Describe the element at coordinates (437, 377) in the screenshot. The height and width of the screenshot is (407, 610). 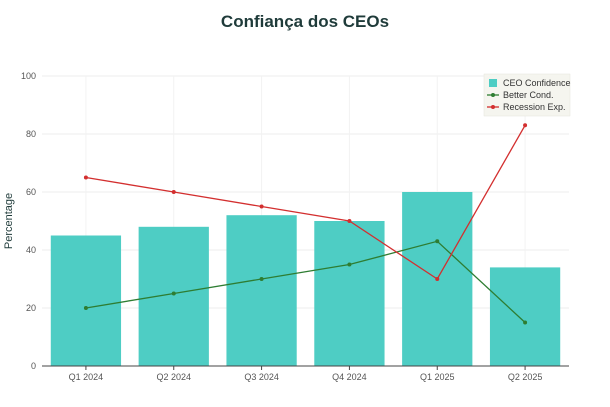
I see `x-tick-label: Q1 2025` at that location.